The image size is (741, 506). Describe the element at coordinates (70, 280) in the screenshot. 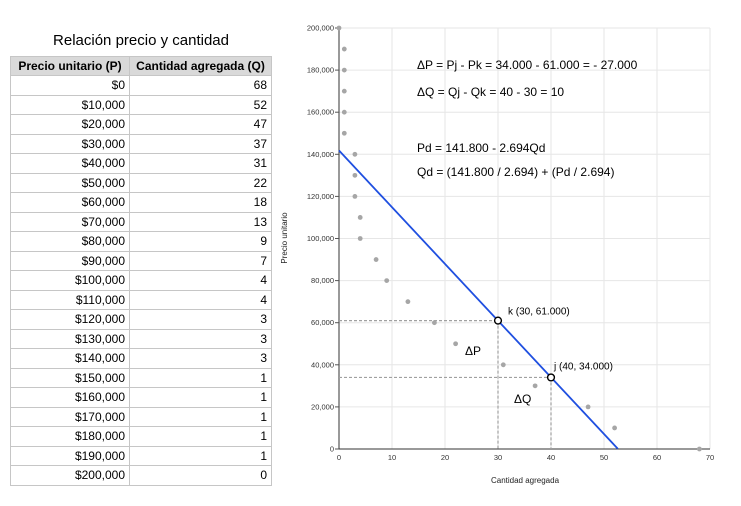

I see `cell-price: $100,000` at that location.